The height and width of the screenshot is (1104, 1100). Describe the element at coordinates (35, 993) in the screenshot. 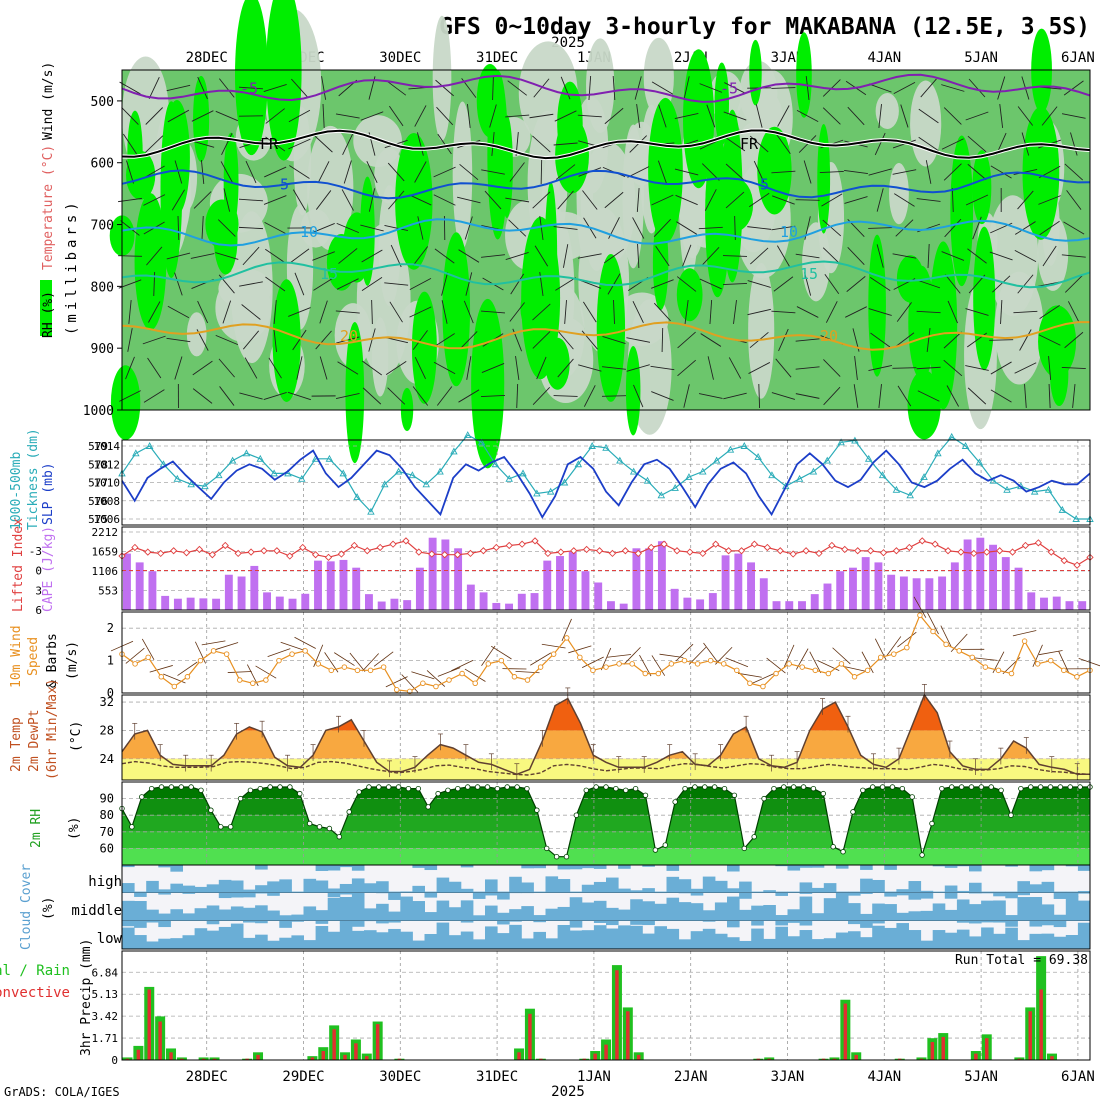

I see `precip-label-b: Convective` at that location.